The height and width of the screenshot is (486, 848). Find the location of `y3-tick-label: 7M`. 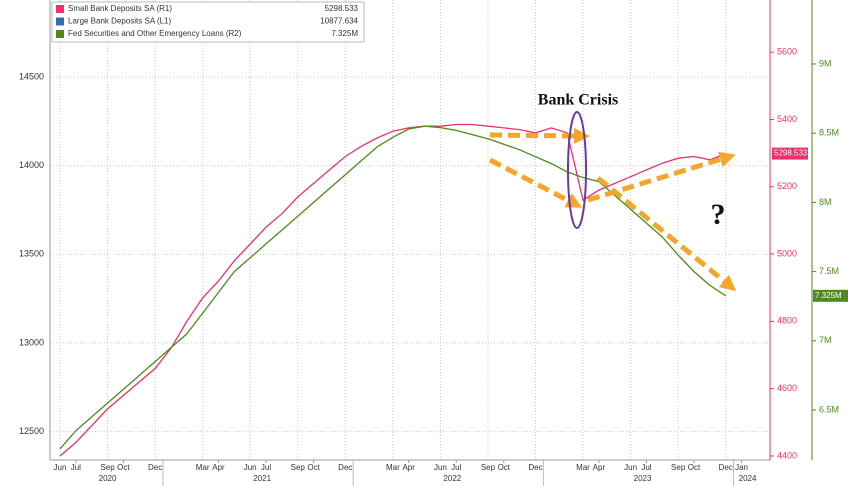

y3-tick-label: 7M is located at coordinates (825, 340).